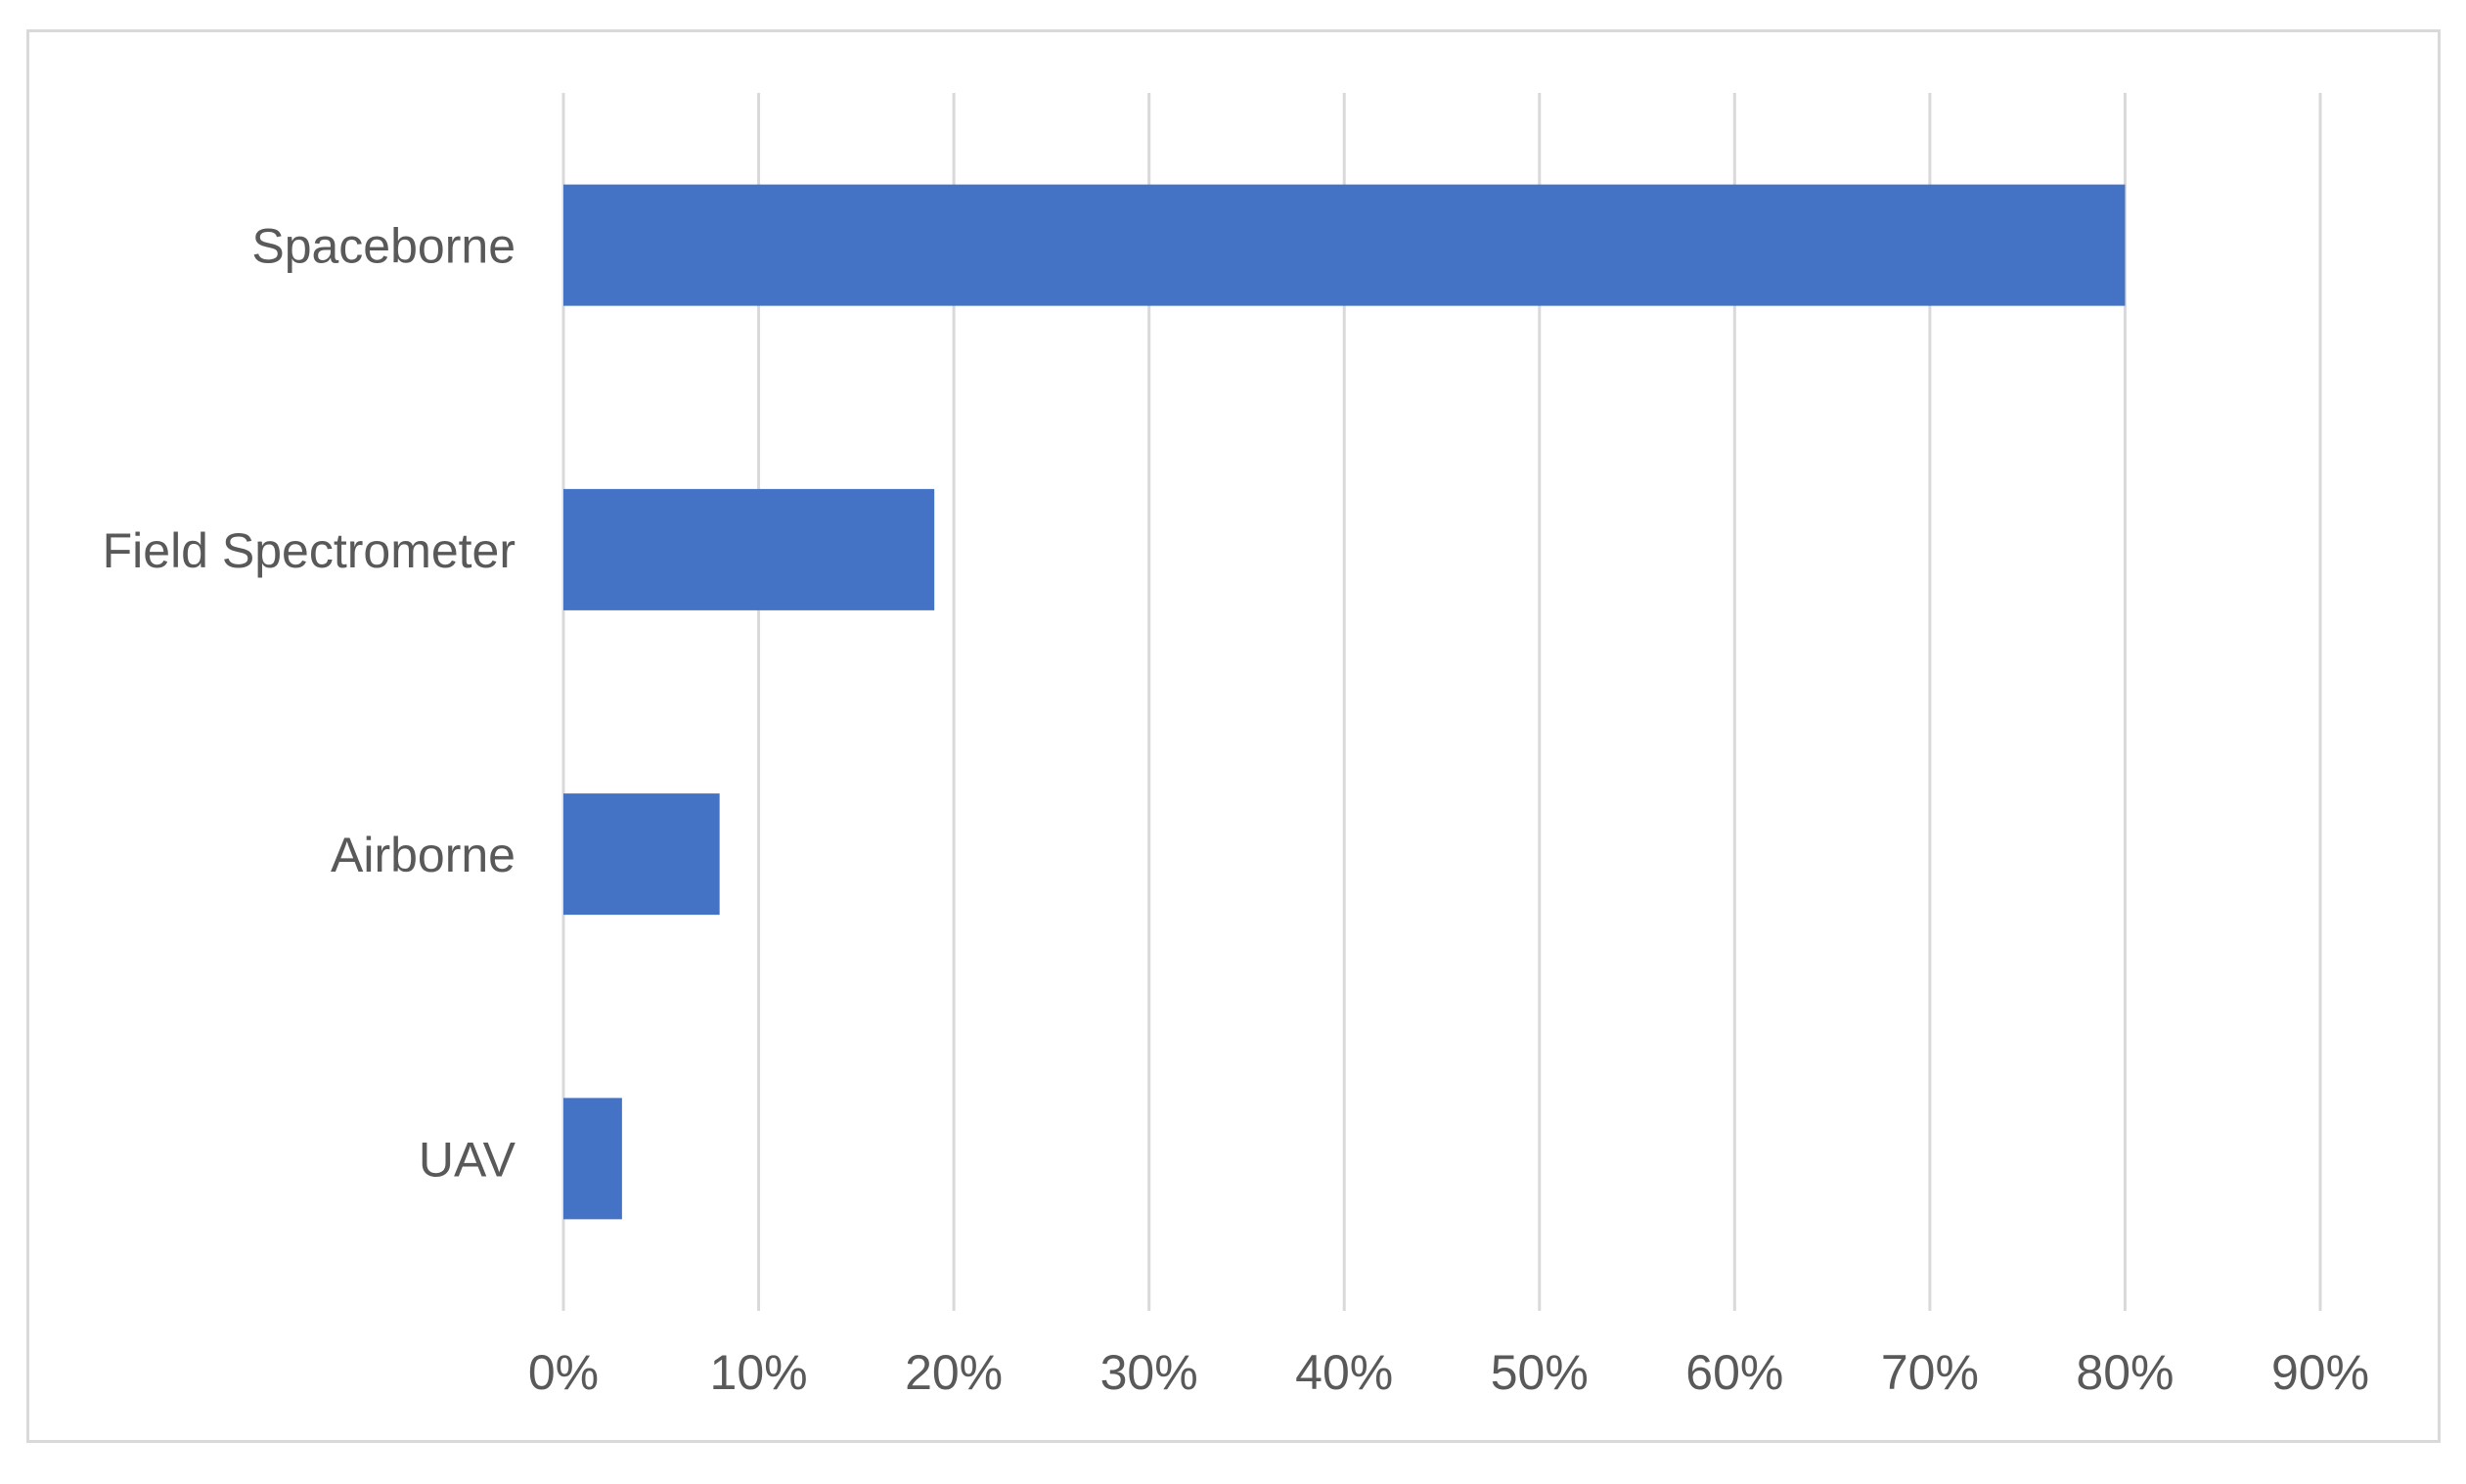 This screenshot has height=1484, width=2466. Describe the element at coordinates (2320, 1372) in the screenshot. I see `x-tick-label: 90%` at that location.